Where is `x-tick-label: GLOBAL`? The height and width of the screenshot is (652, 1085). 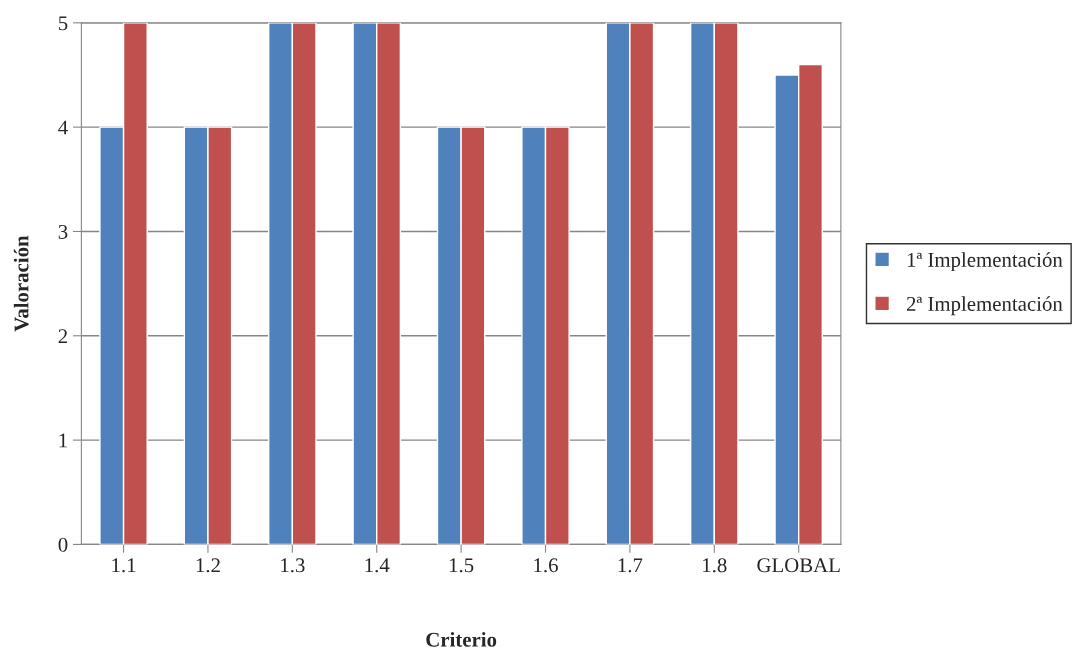
x-tick-label: GLOBAL is located at coordinates (798, 565).